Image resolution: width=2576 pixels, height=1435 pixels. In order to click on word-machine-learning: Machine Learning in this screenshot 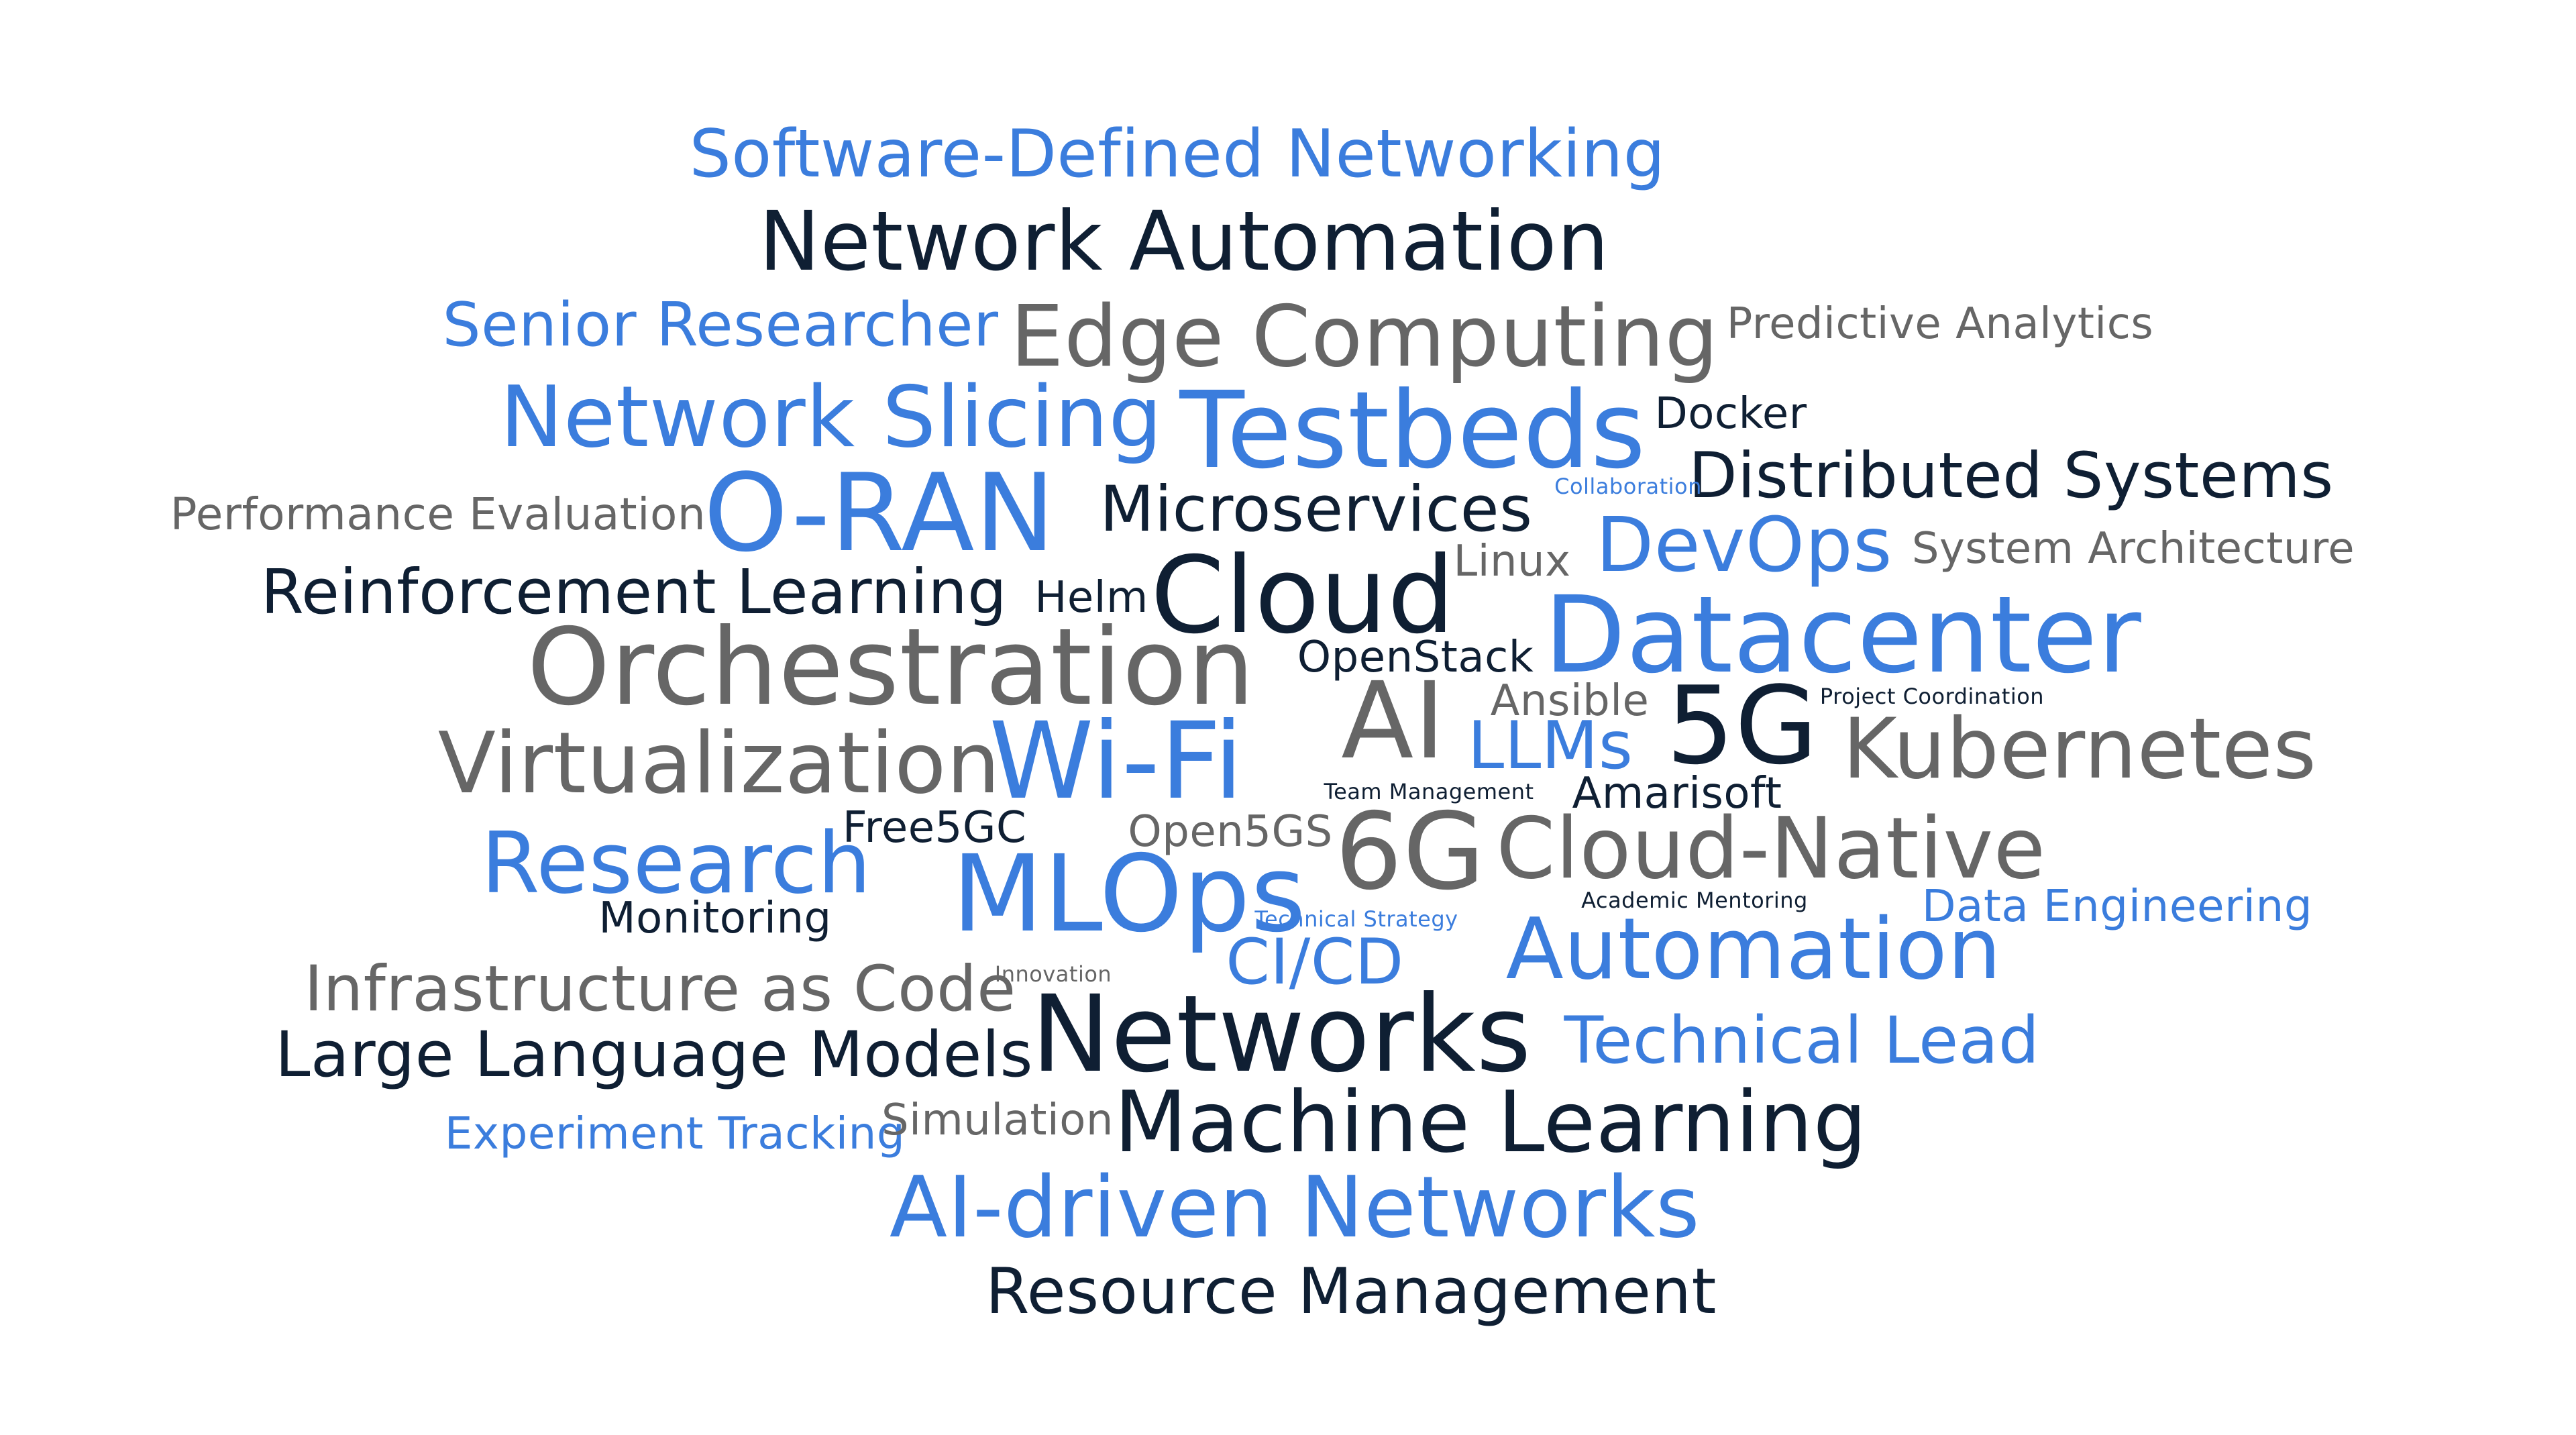, I will do `click(1491, 1122)`.